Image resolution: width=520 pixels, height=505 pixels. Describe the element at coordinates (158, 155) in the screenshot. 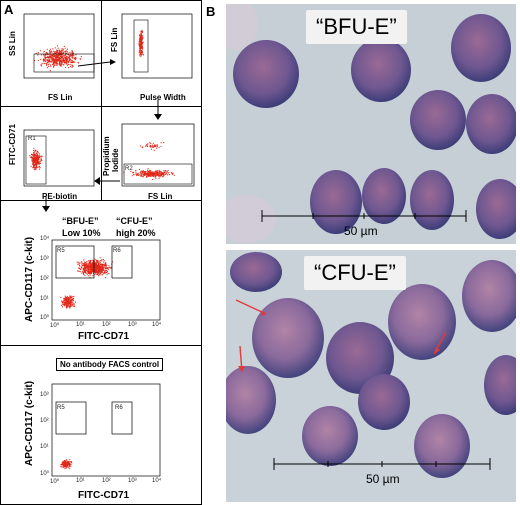

I see `plot4-scatter` at that location.